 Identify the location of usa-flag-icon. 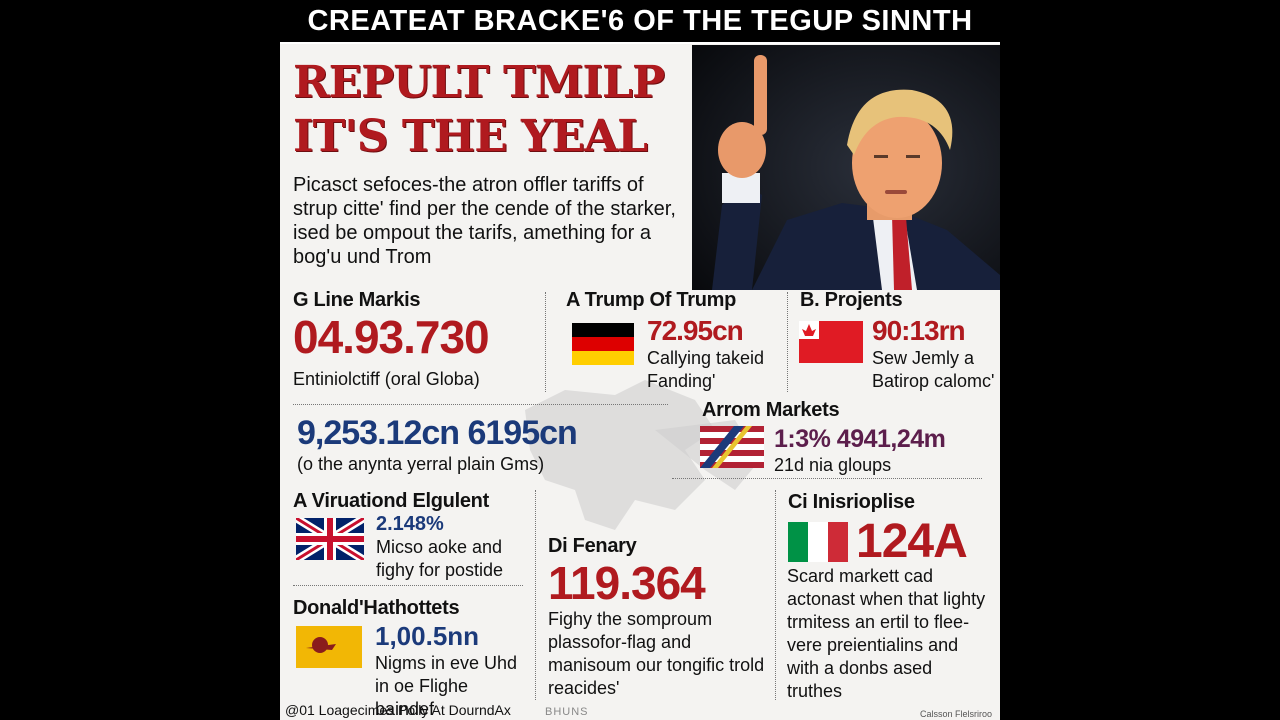
(732, 447).